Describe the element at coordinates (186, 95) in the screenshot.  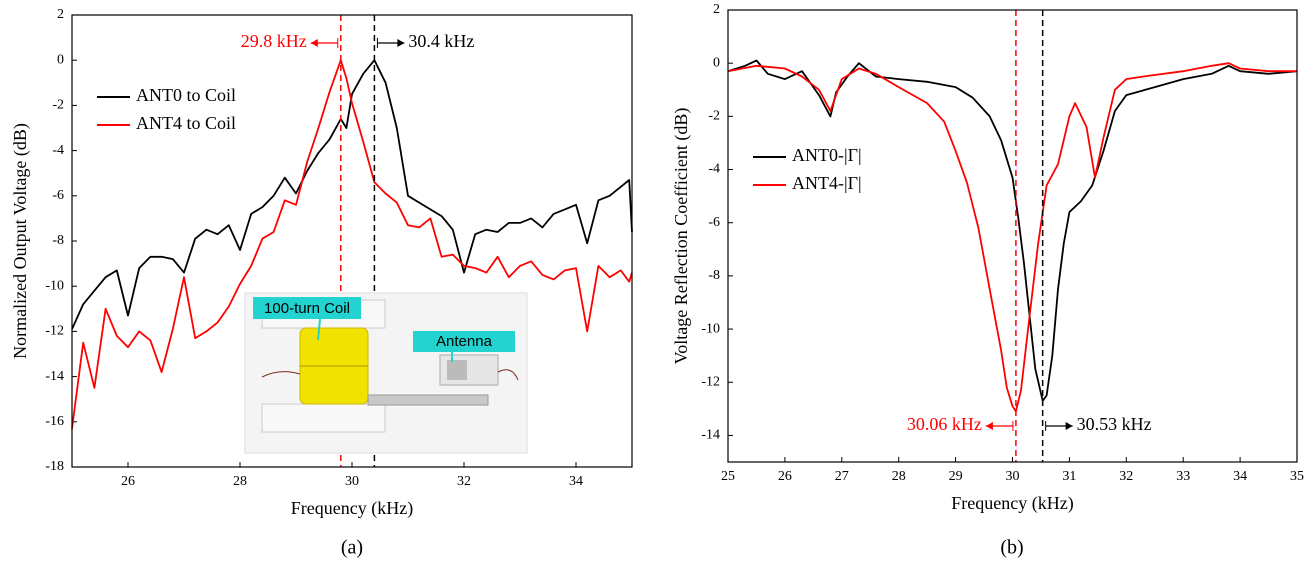
I see `legend-label: ANT0 to Coil` at that location.